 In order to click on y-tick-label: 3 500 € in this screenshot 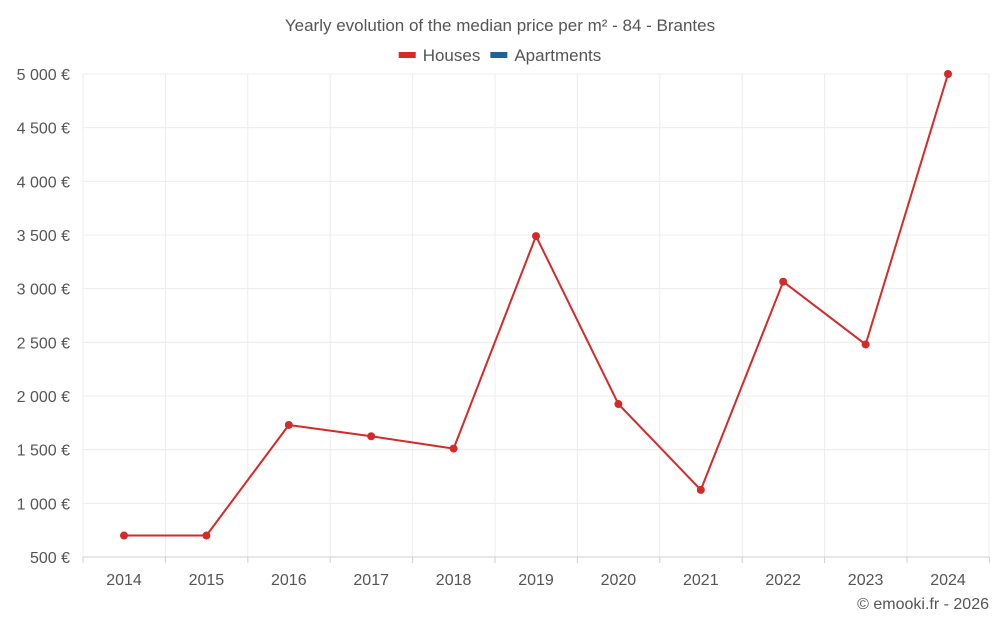, I will do `click(43, 236)`.